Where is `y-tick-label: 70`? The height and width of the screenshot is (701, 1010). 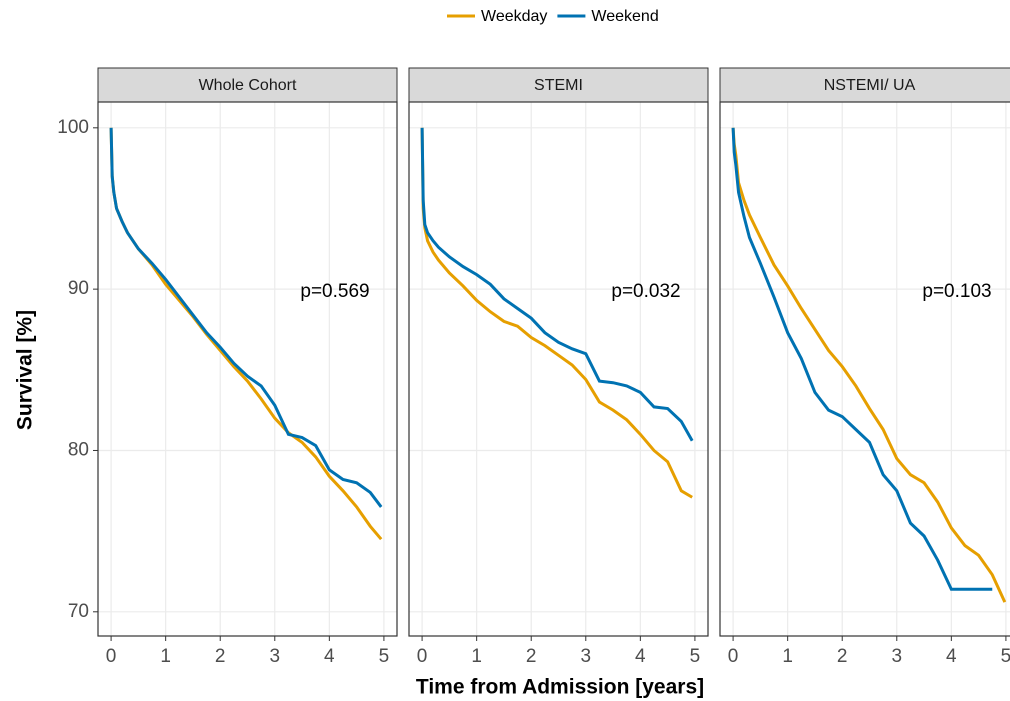 y-tick-label: 70 is located at coordinates (78, 611).